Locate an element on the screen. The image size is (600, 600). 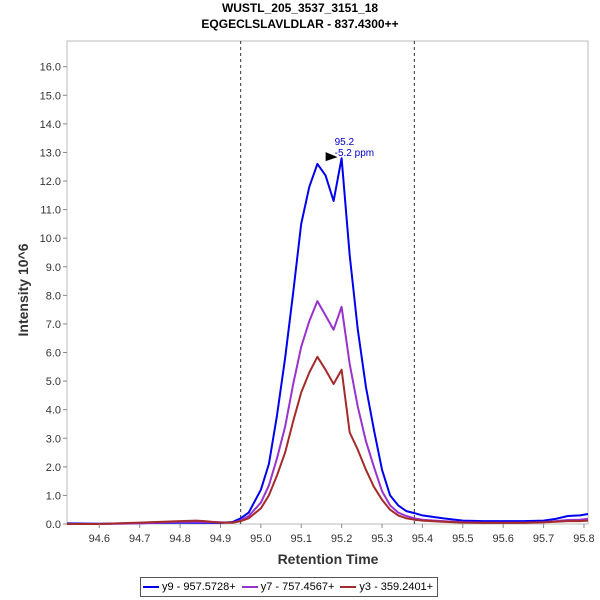
y-tick-label: 5.0 is located at coordinates (53, 382).